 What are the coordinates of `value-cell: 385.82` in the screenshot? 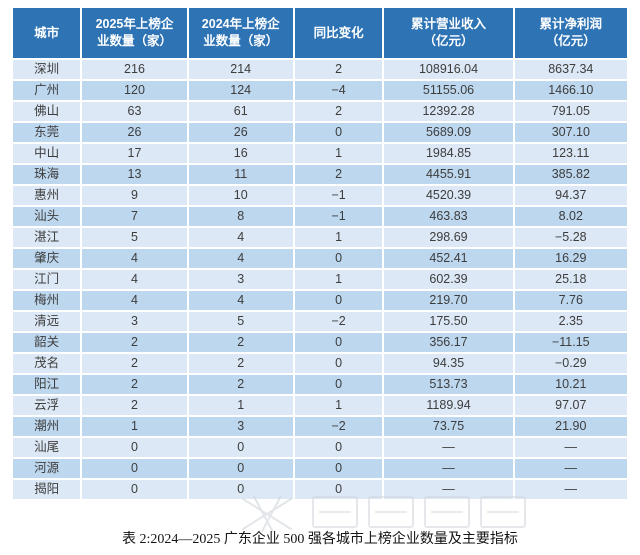 It's located at (570, 173).